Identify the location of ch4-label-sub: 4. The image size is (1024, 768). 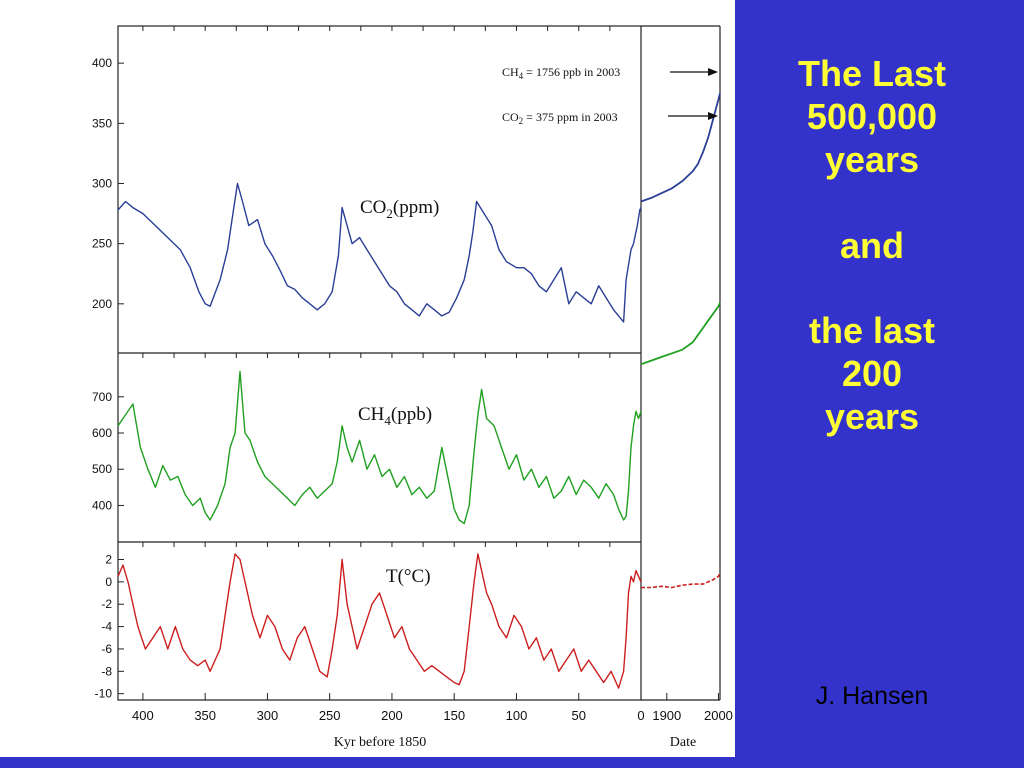
(387, 420).